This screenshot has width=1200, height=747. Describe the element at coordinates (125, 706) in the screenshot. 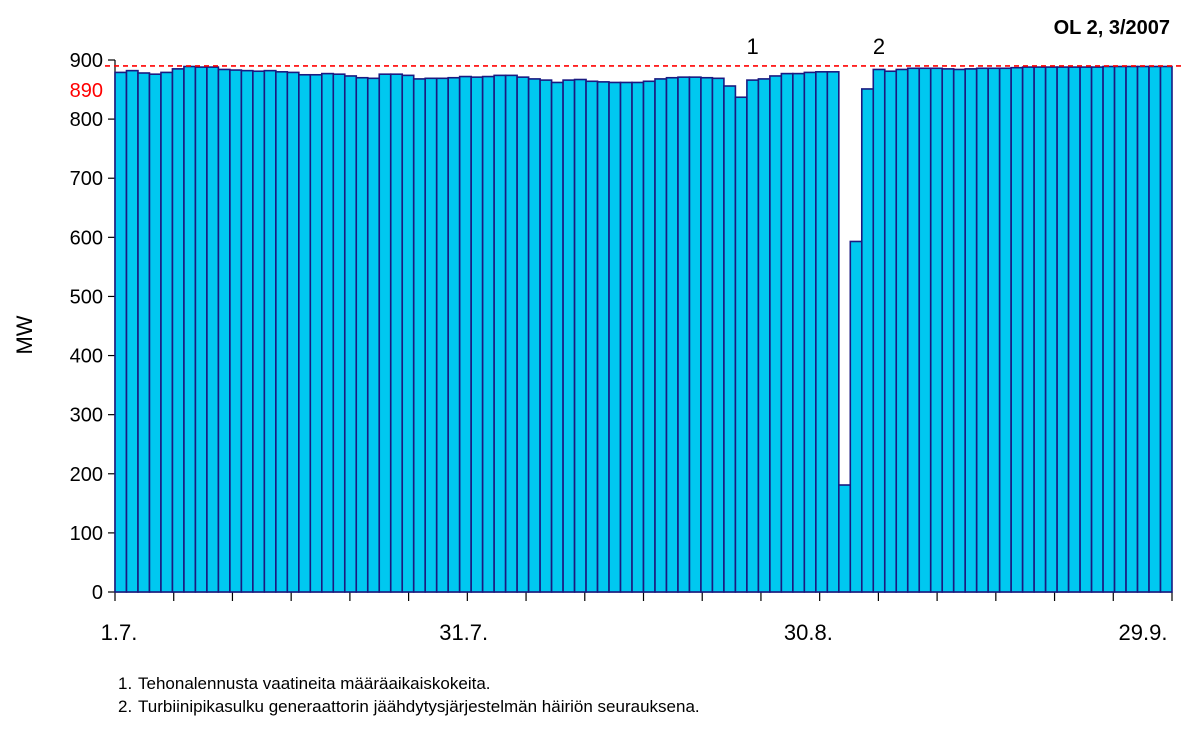

I see `footnote-number: 2.` at that location.